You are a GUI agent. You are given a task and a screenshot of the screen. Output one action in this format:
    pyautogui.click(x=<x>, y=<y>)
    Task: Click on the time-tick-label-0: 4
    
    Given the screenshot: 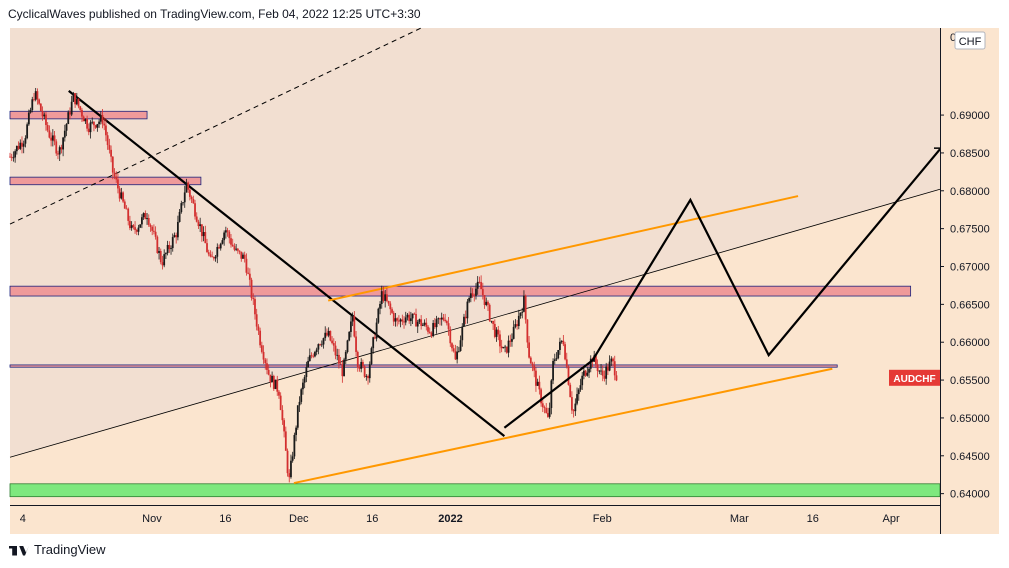 What is the action you would take?
    pyautogui.click(x=23, y=519)
    